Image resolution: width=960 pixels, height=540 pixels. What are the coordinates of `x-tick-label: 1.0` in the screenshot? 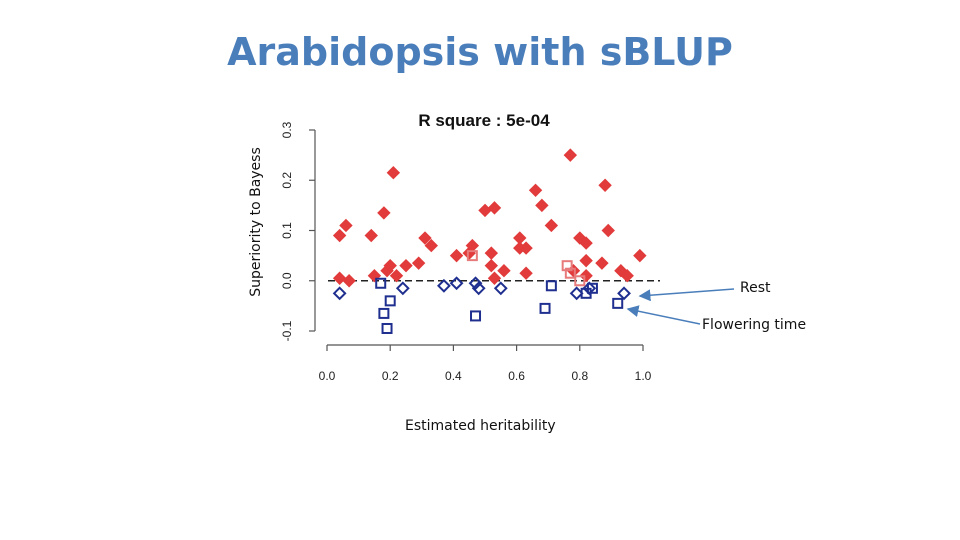 It's located at (643, 376).